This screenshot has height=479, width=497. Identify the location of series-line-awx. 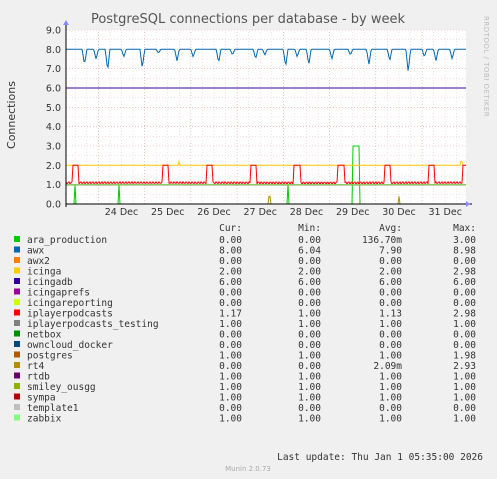
(266, 59).